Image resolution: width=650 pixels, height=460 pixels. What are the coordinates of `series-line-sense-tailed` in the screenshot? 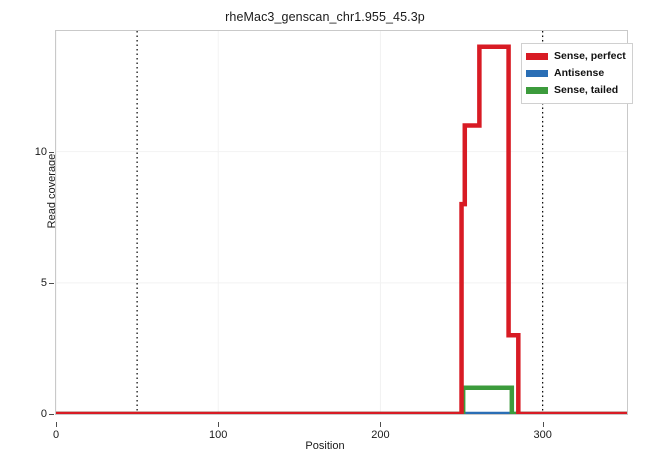 It's located at (341, 399).